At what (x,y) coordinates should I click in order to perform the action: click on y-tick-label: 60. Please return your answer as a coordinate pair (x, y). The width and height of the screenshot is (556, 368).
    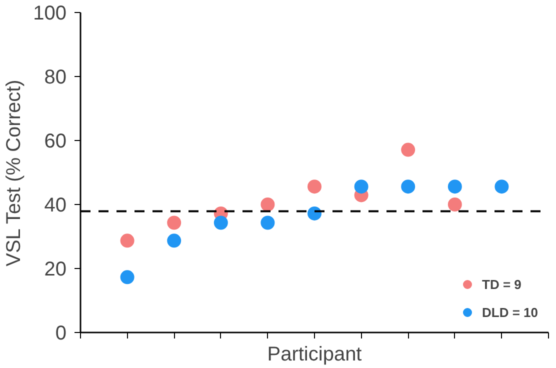
    Looking at the image, I should click on (55, 141).